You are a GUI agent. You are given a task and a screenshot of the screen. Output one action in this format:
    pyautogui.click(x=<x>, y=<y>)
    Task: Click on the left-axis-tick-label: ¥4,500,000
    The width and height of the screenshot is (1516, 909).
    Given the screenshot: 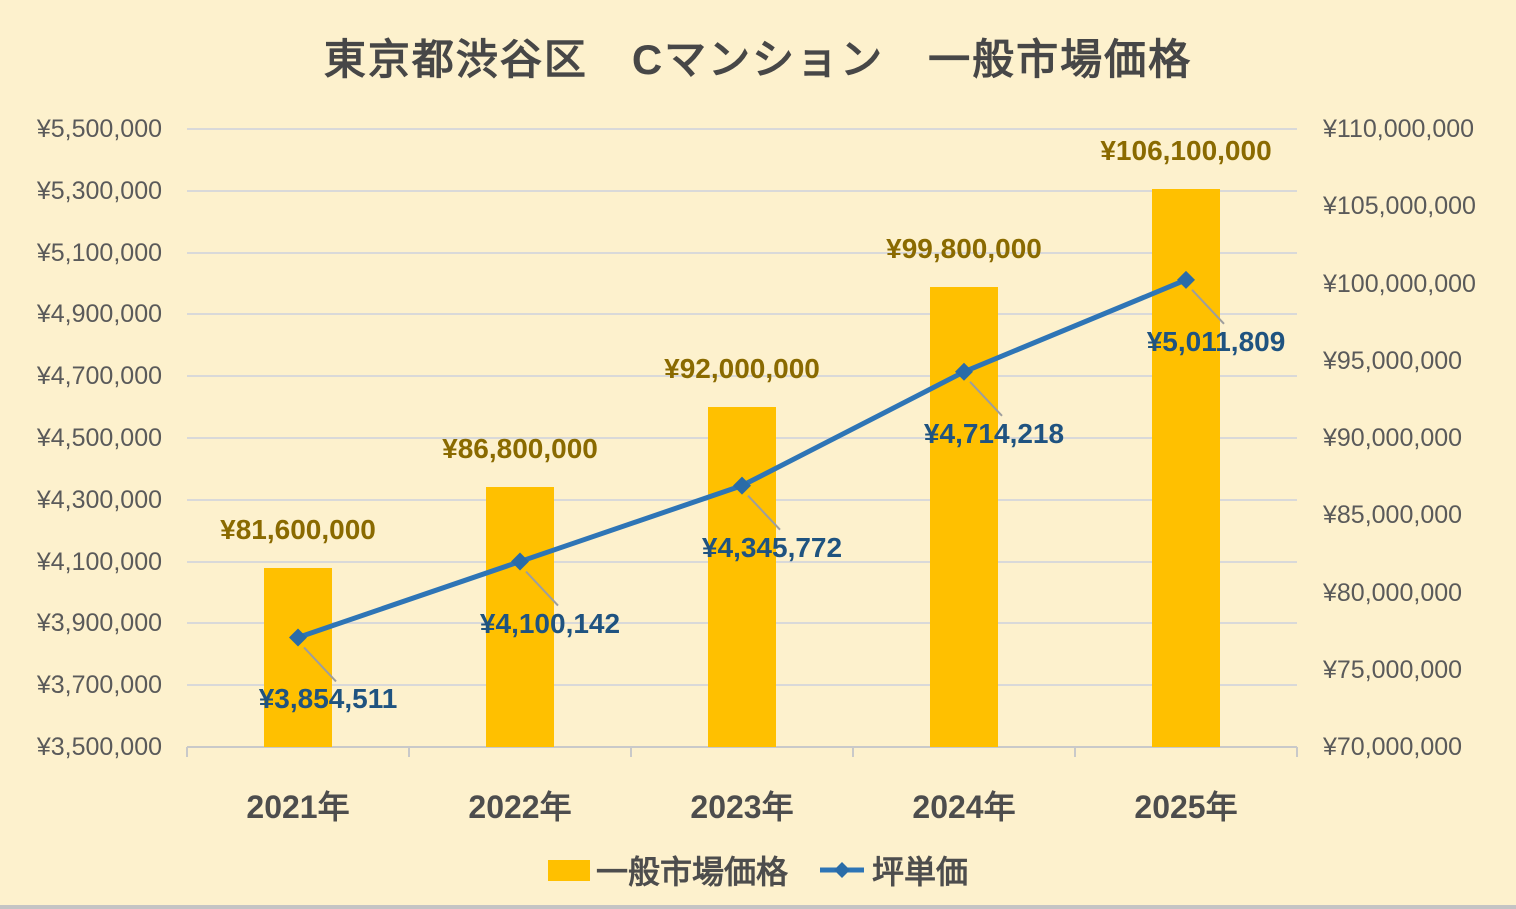 What is the action you would take?
    pyautogui.click(x=99, y=438)
    